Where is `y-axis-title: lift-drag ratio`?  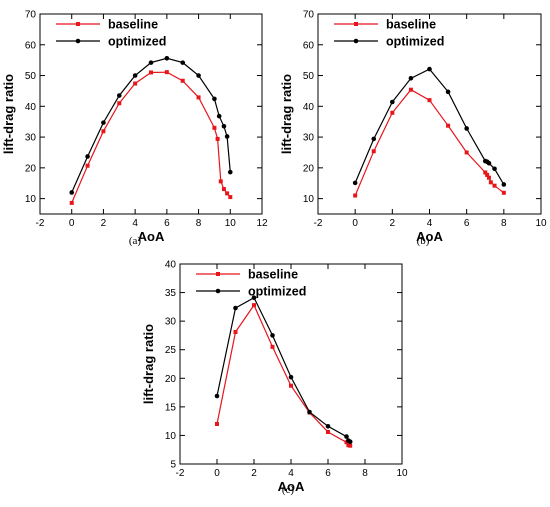 y-axis-title: lift-drag ratio is located at coordinates (8, 114).